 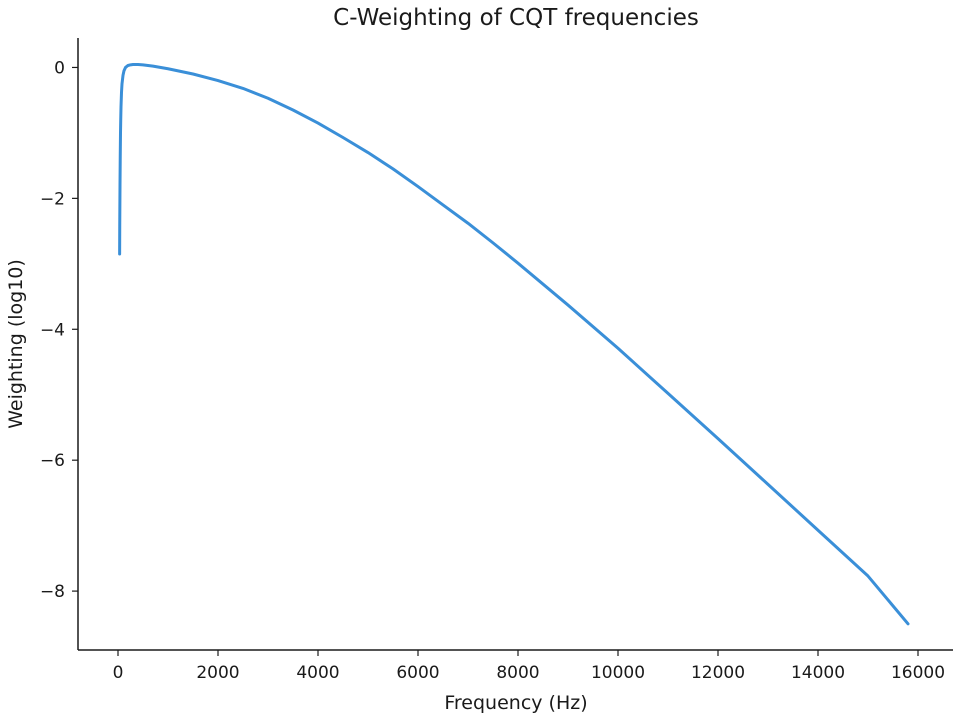 I want to click on x-tick-label: 8000, so click(x=517, y=673).